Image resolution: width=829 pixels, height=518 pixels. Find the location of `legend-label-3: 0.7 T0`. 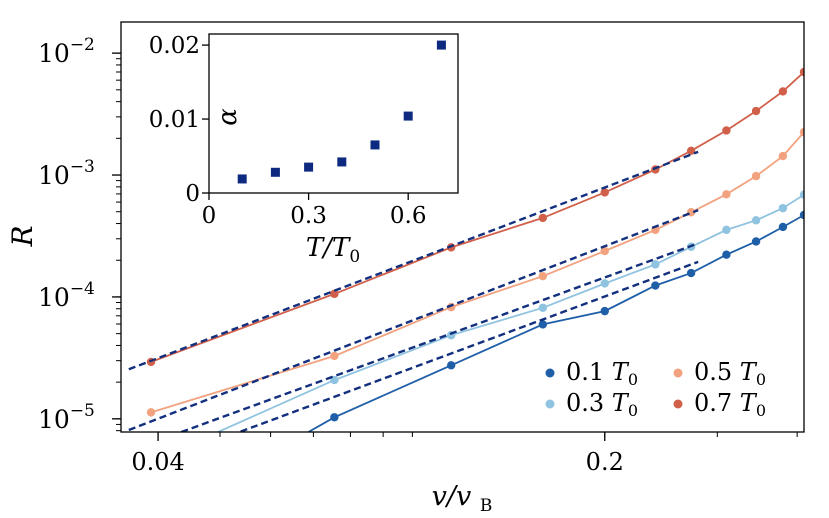

legend-label-3: 0.7 T0 is located at coordinates (730, 404).